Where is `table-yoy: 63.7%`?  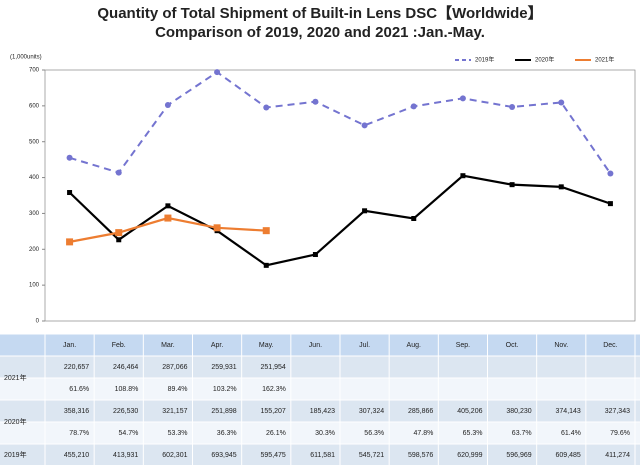
table-yoy: 63.7% is located at coordinates (522, 433).